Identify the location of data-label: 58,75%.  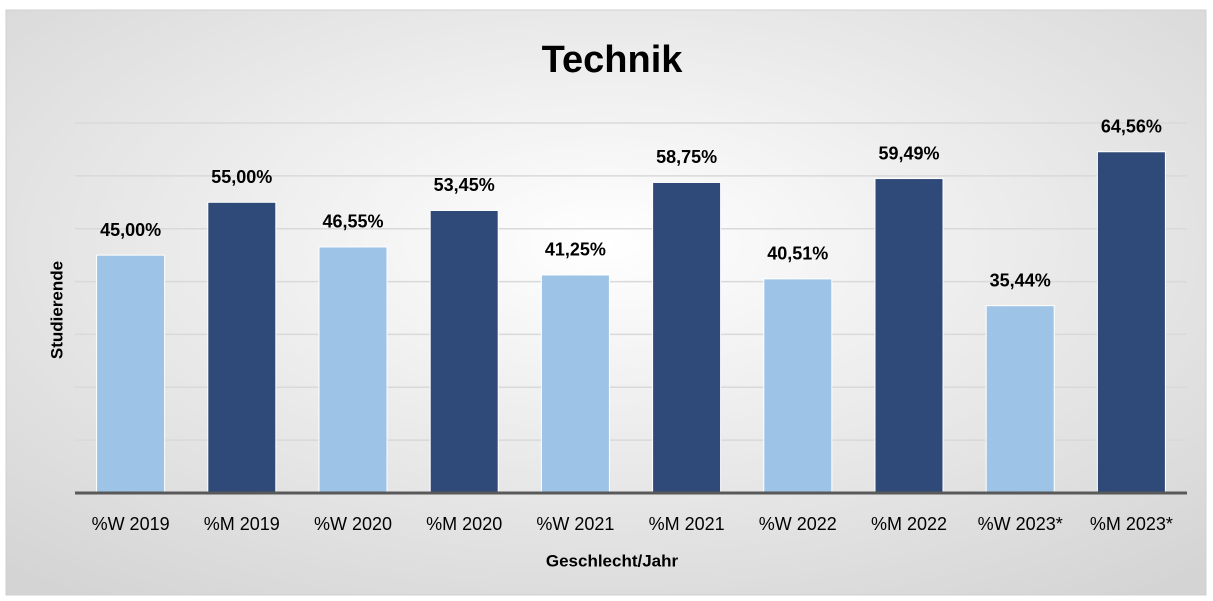
(686, 157).